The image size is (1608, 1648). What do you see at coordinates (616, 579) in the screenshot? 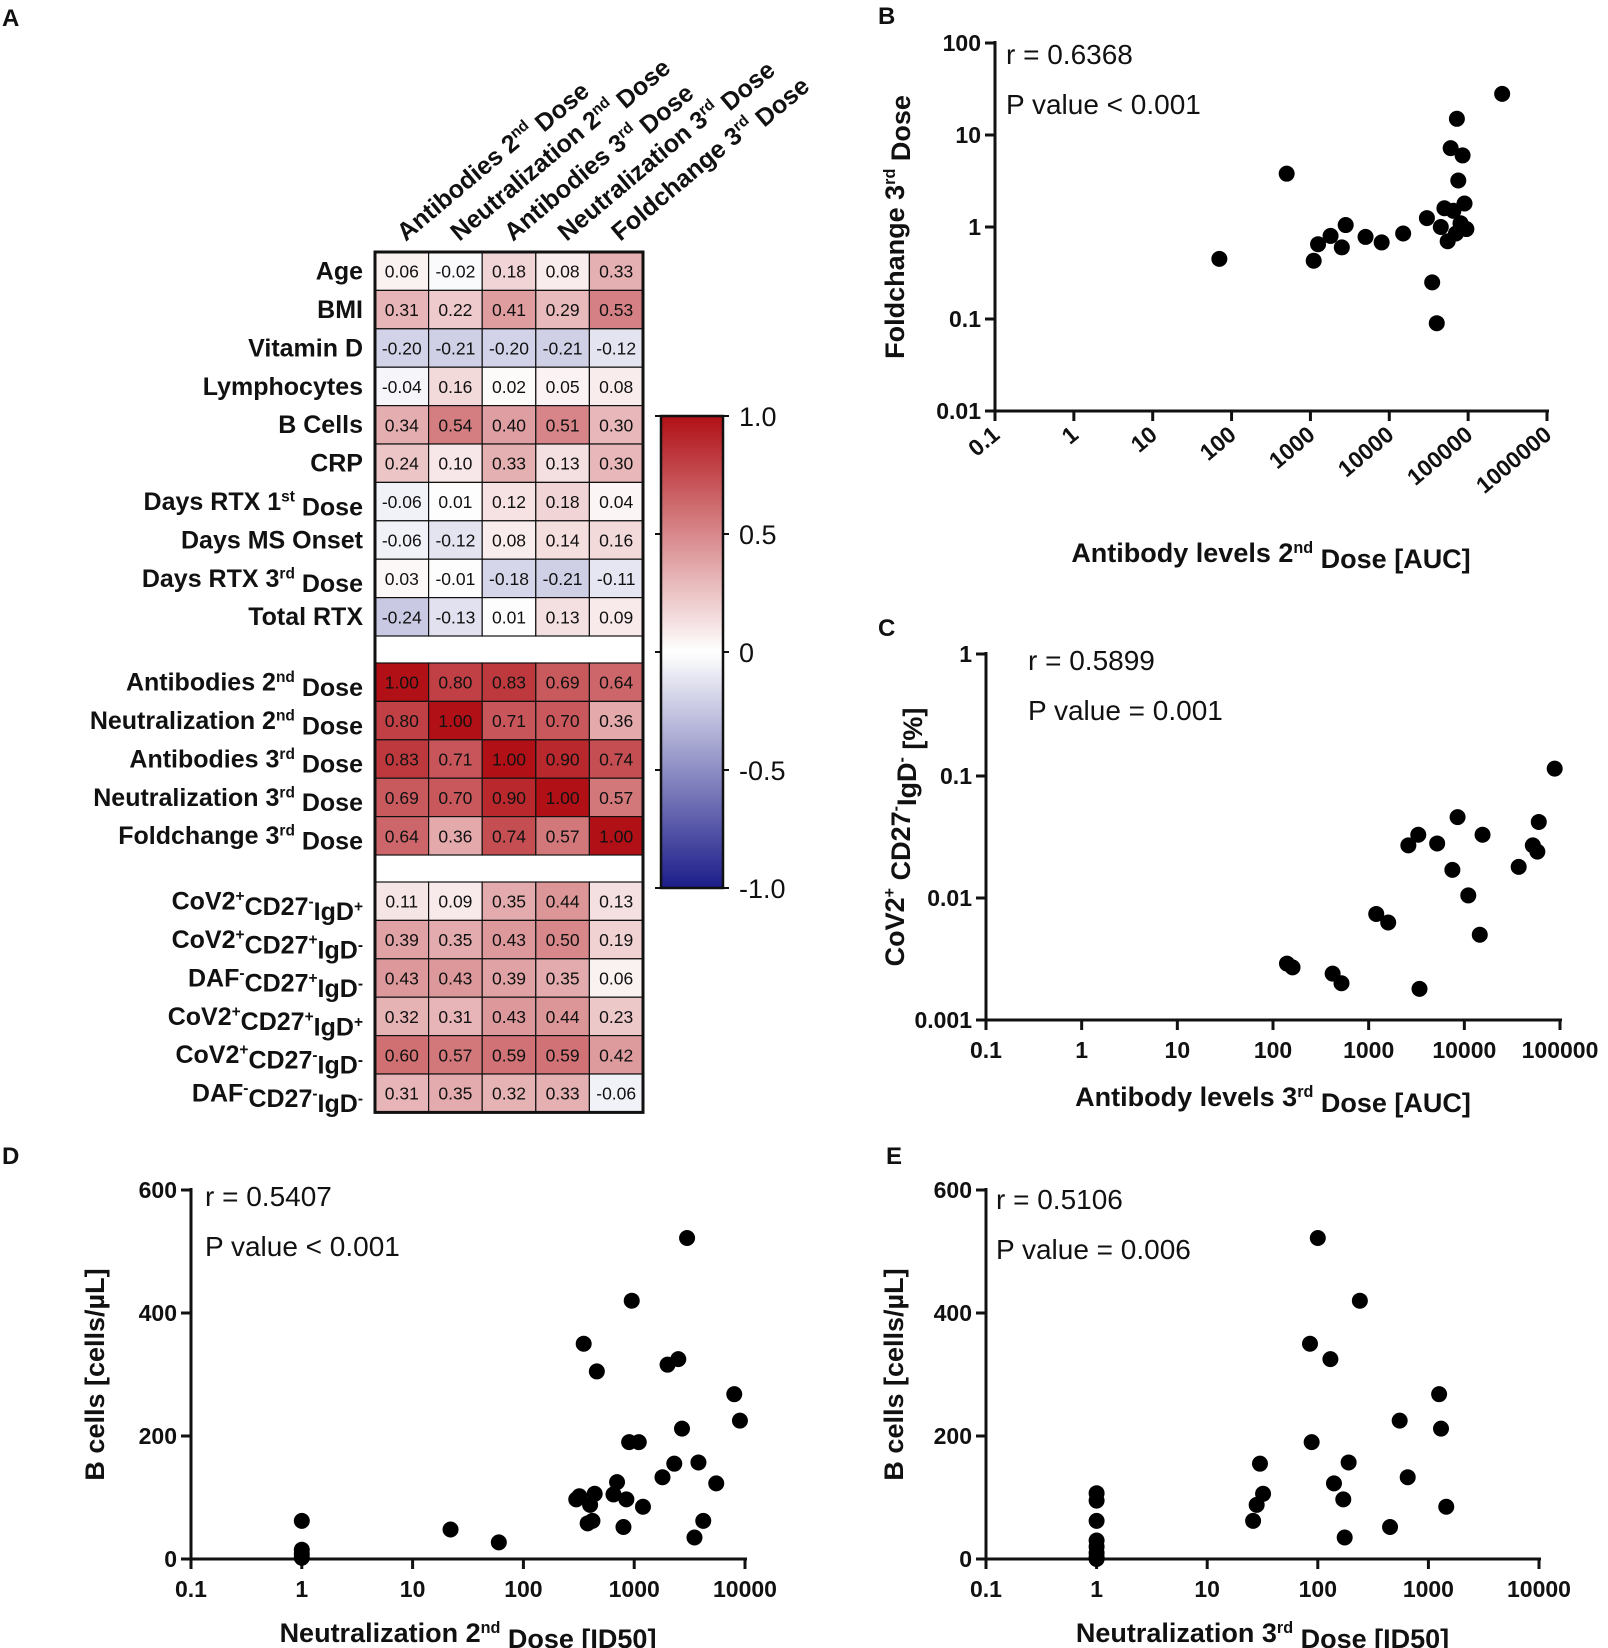
I see `heatmap-cell-value: -0.11` at bounding box center [616, 579].